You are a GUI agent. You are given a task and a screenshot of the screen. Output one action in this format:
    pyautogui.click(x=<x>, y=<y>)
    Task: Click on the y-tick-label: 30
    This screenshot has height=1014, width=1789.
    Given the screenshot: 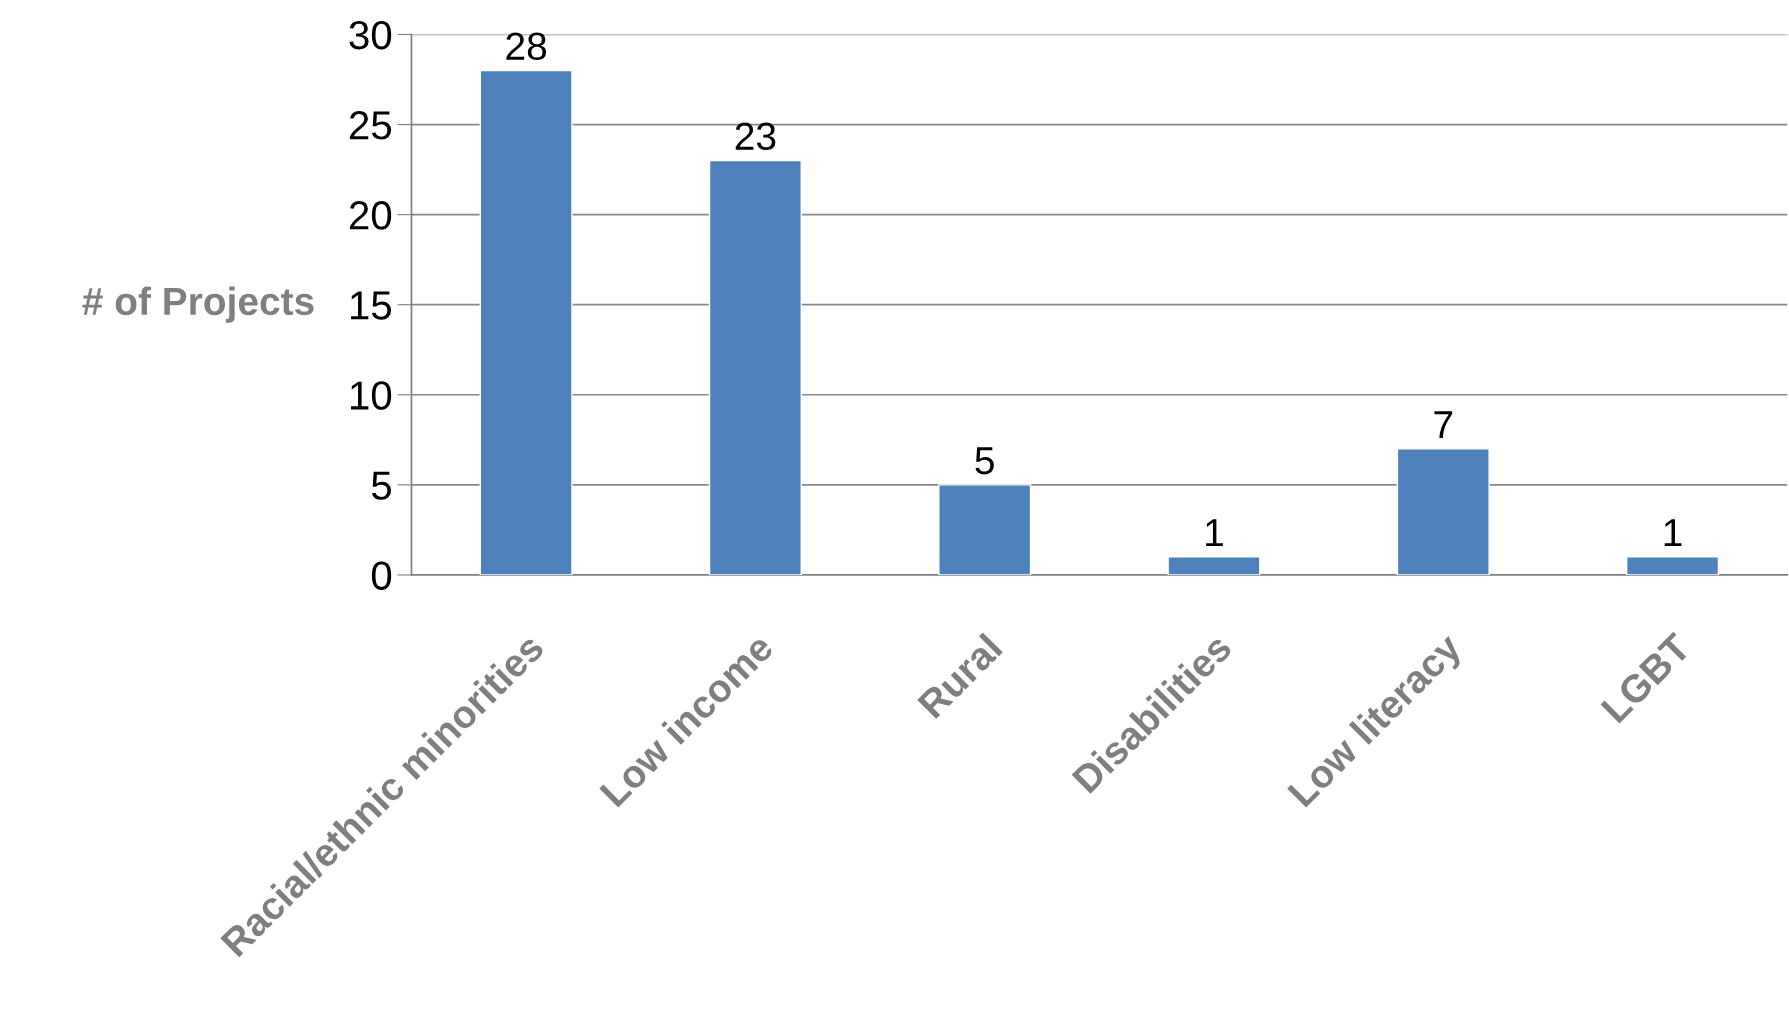 What is the action you would take?
    pyautogui.click(x=370, y=35)
    